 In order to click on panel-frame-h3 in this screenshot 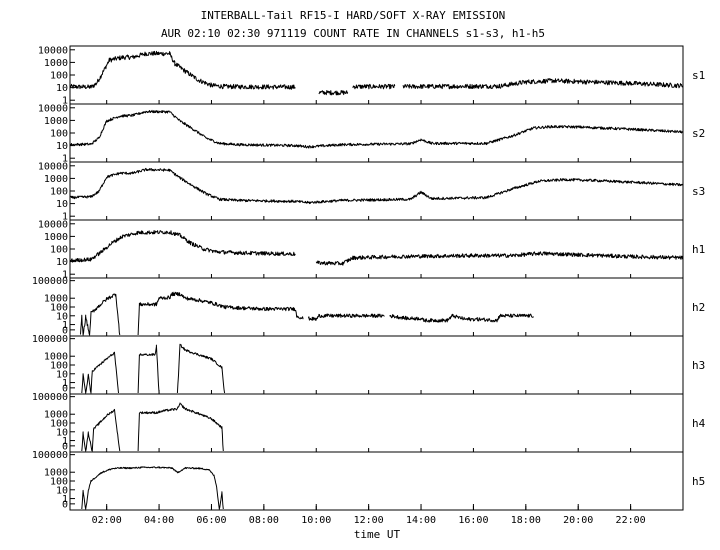, I will do `click(376, 365)`.